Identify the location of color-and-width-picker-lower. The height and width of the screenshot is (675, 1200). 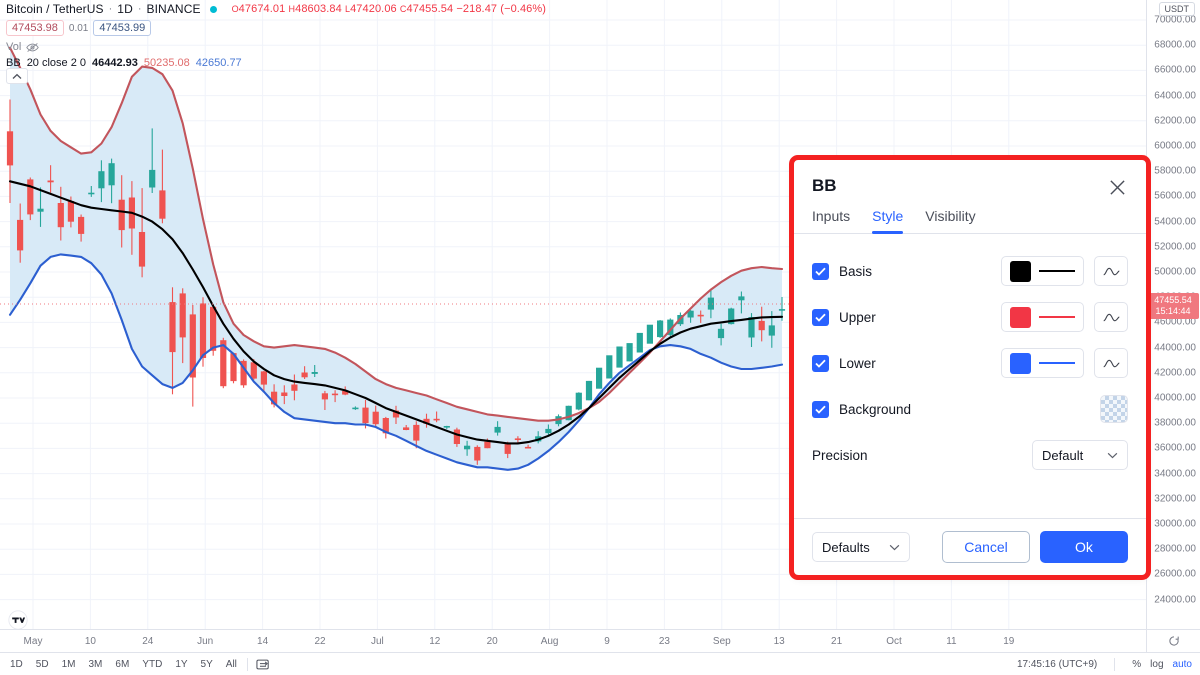
(1042, 363).